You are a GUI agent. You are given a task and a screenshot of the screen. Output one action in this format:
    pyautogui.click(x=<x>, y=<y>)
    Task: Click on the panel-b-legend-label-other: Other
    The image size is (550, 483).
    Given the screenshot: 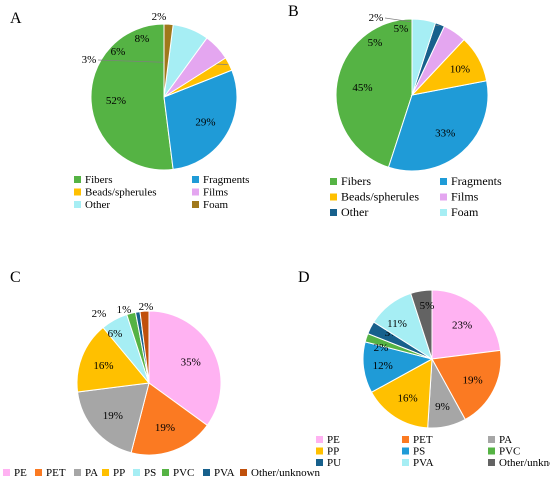 What is the action you would take?
    pyautogui.click(x=354, y=212)
    